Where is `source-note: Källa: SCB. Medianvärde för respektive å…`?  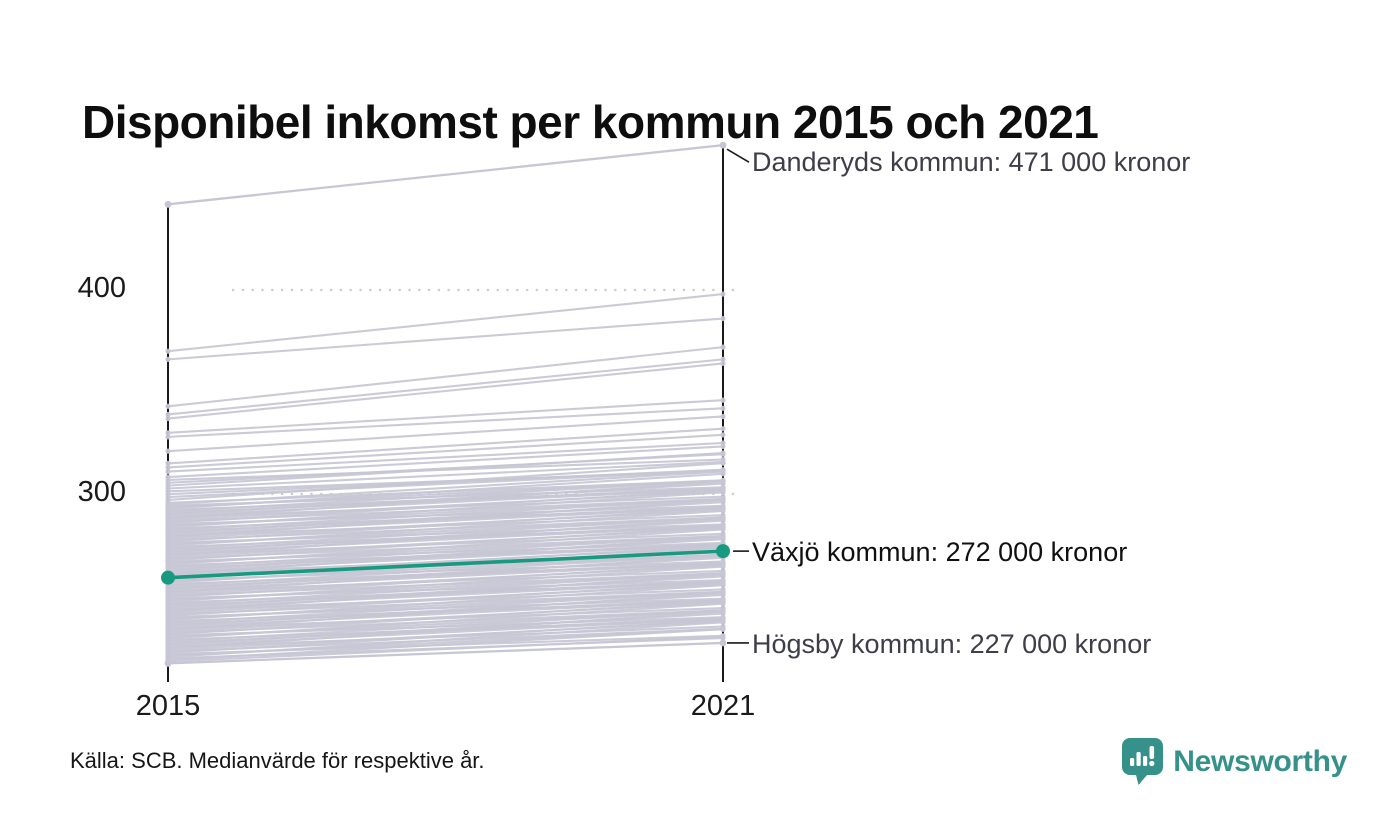
source-note: Källa: SCB. Medianvärde för respektive å… is located at coordinates (277, 760).